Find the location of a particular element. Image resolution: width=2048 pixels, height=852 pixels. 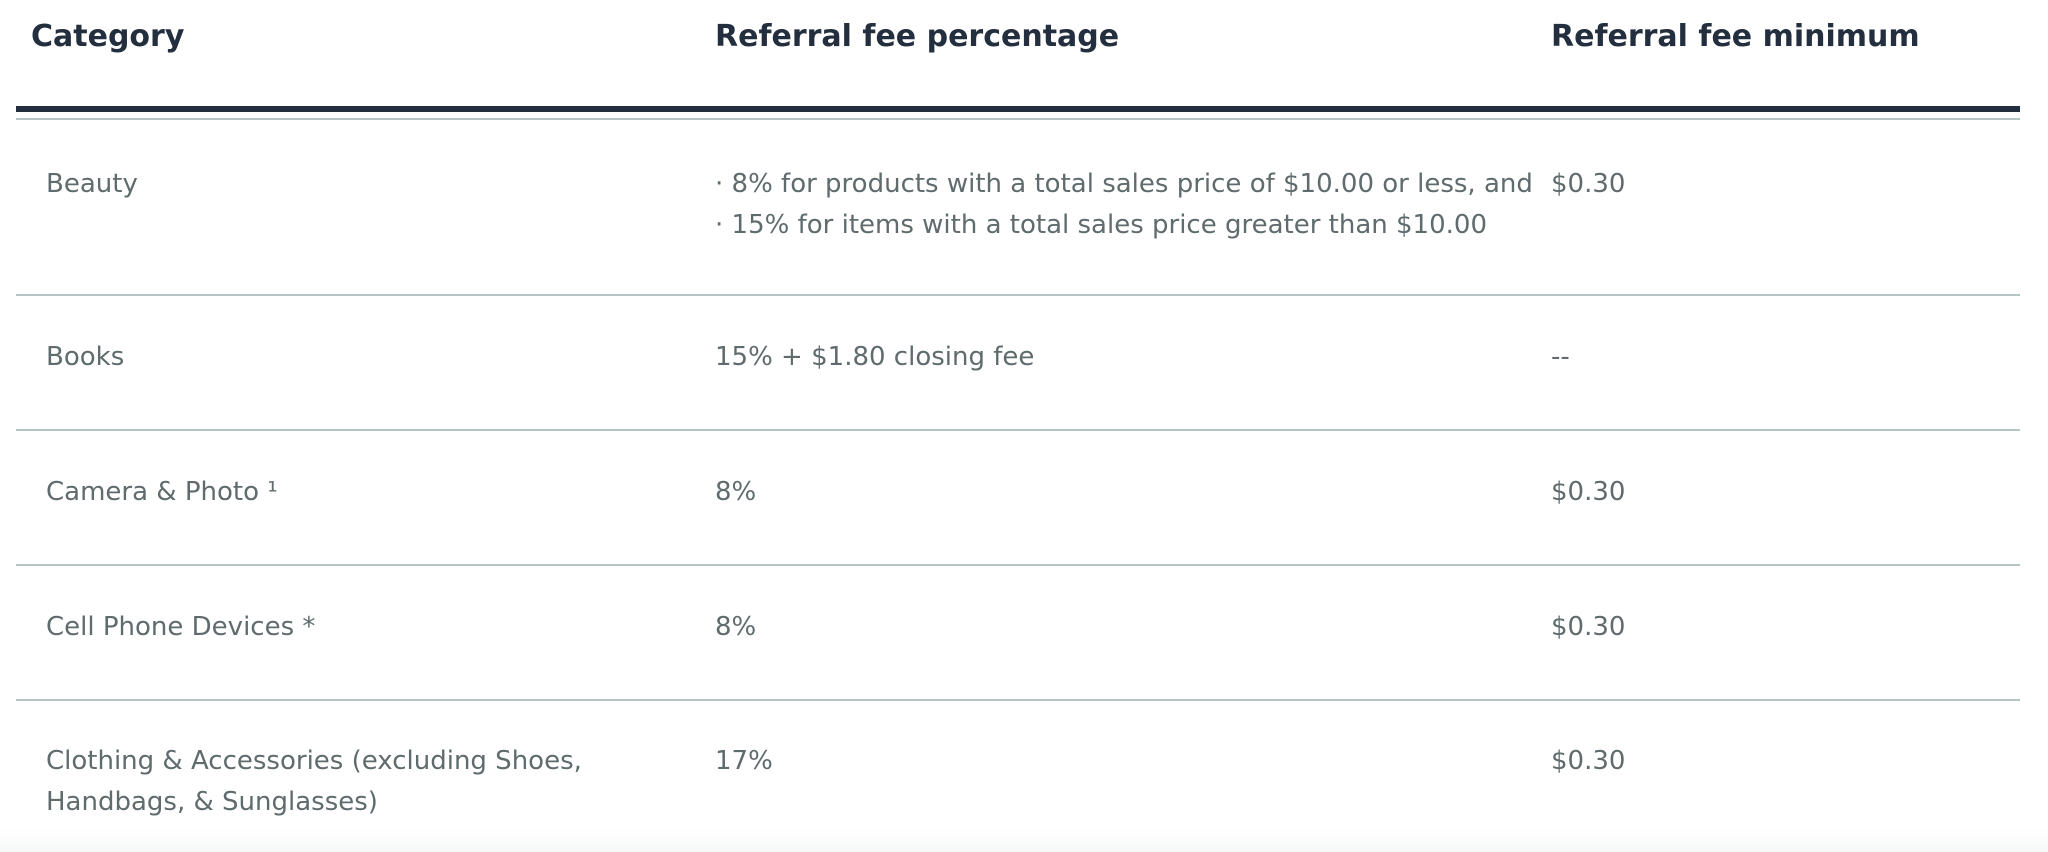

header-category: Category is located at coordinates (108, 36).